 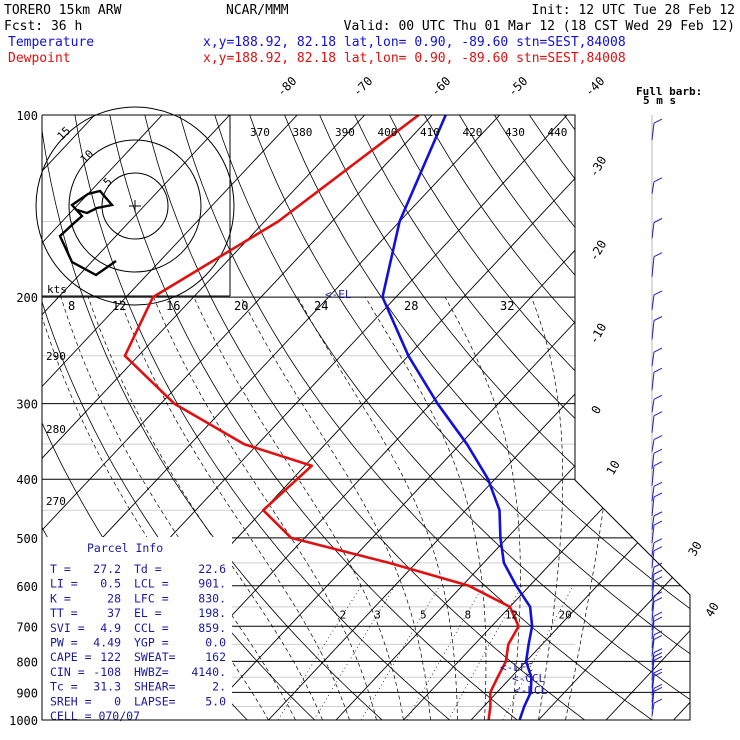 I want to click on isotherm-label-30: 30, so click(x=694, y=549).